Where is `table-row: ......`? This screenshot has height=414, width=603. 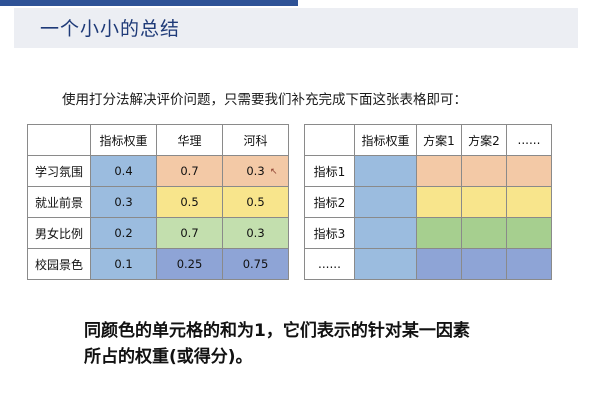
table-row: ...... is located at coordinates (428, 264).